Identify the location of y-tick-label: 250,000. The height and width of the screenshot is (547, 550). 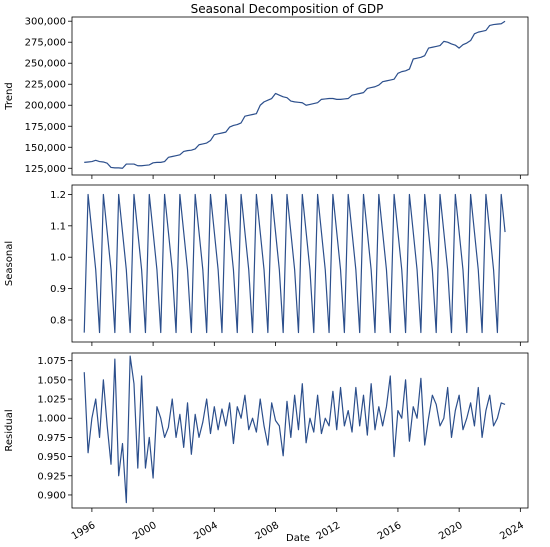
(45, 64).